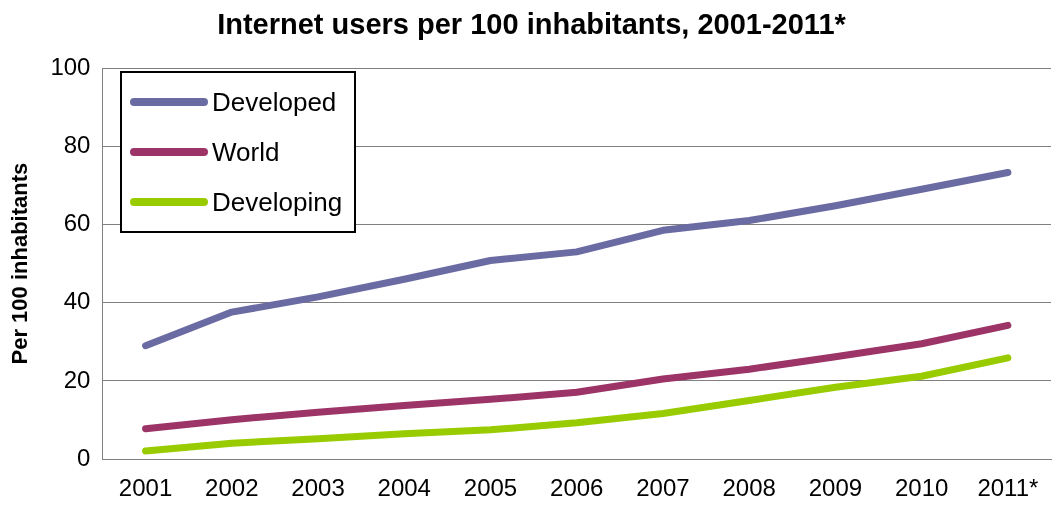 Image resolution: width=1063 pixels, height=524 pixels. I want to click on x-tick-label: 2004, so click(404, 488).